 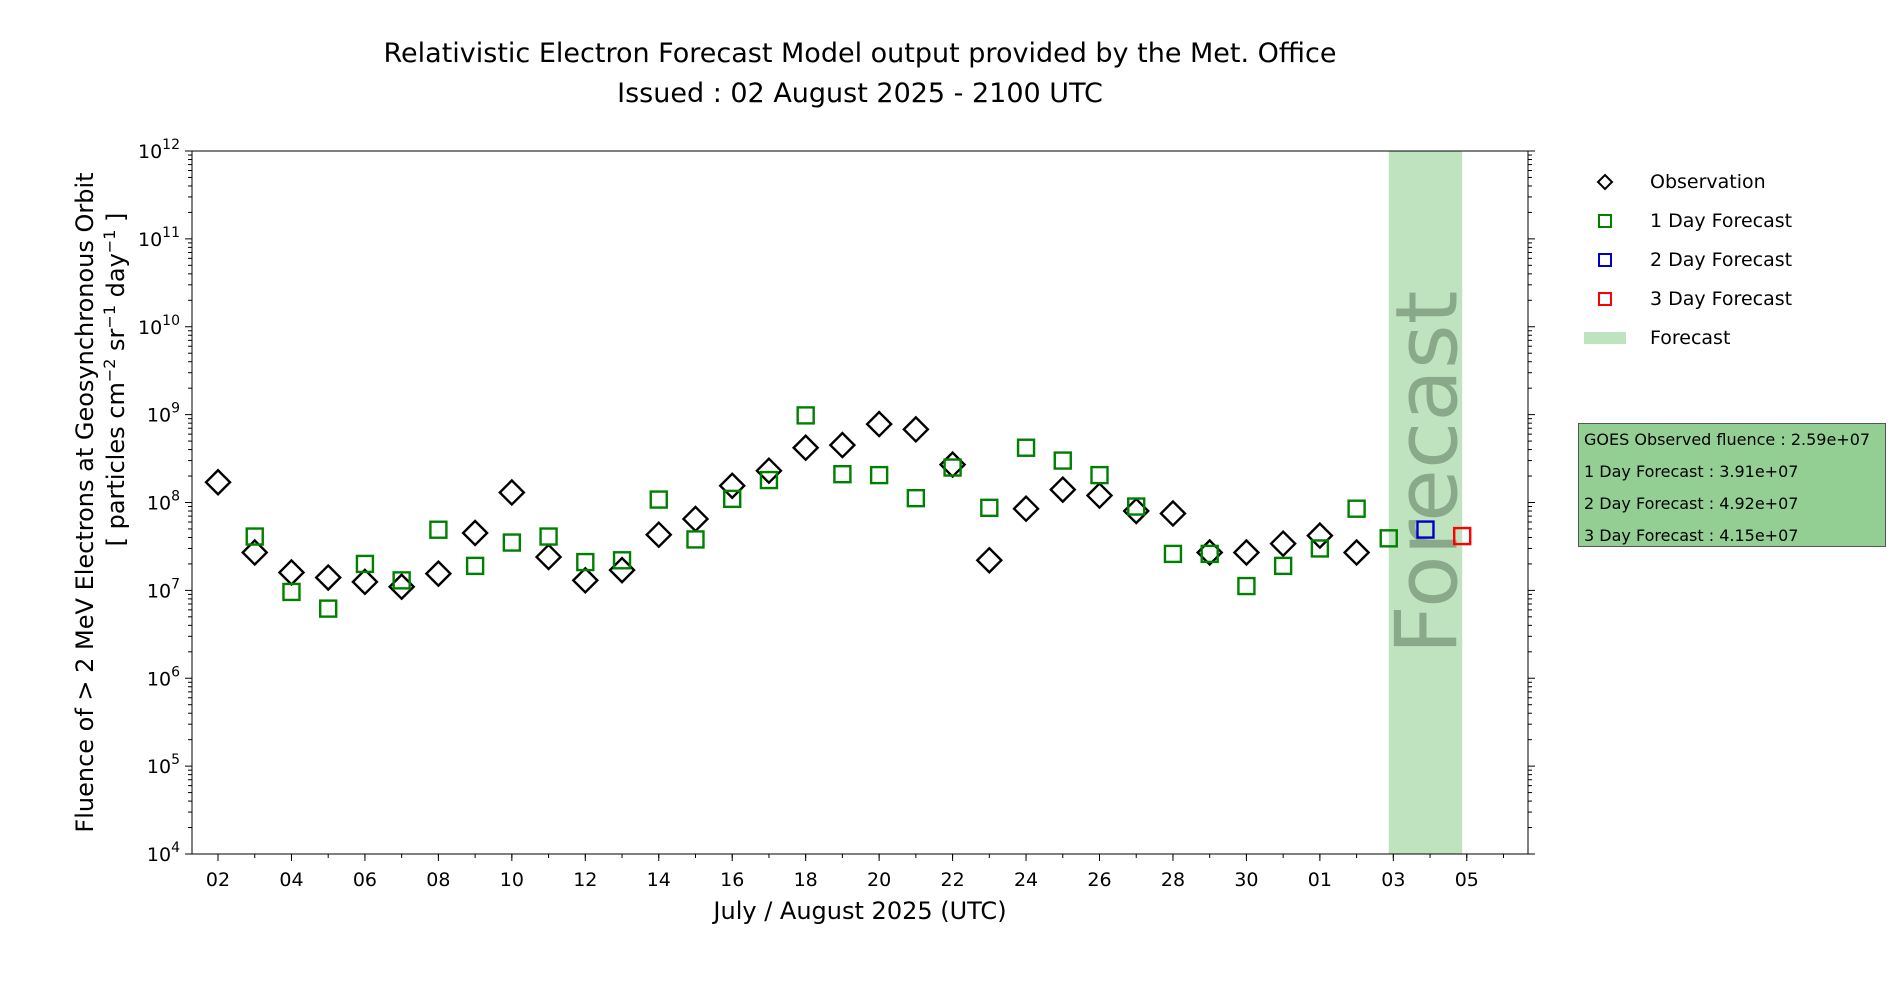 What do you see at coordinates (1691, 535) in the screenshot?
I see `info-day3-forecast: 3 Day Forecast : 4.15e+07` at bounding box center [1691, 535].